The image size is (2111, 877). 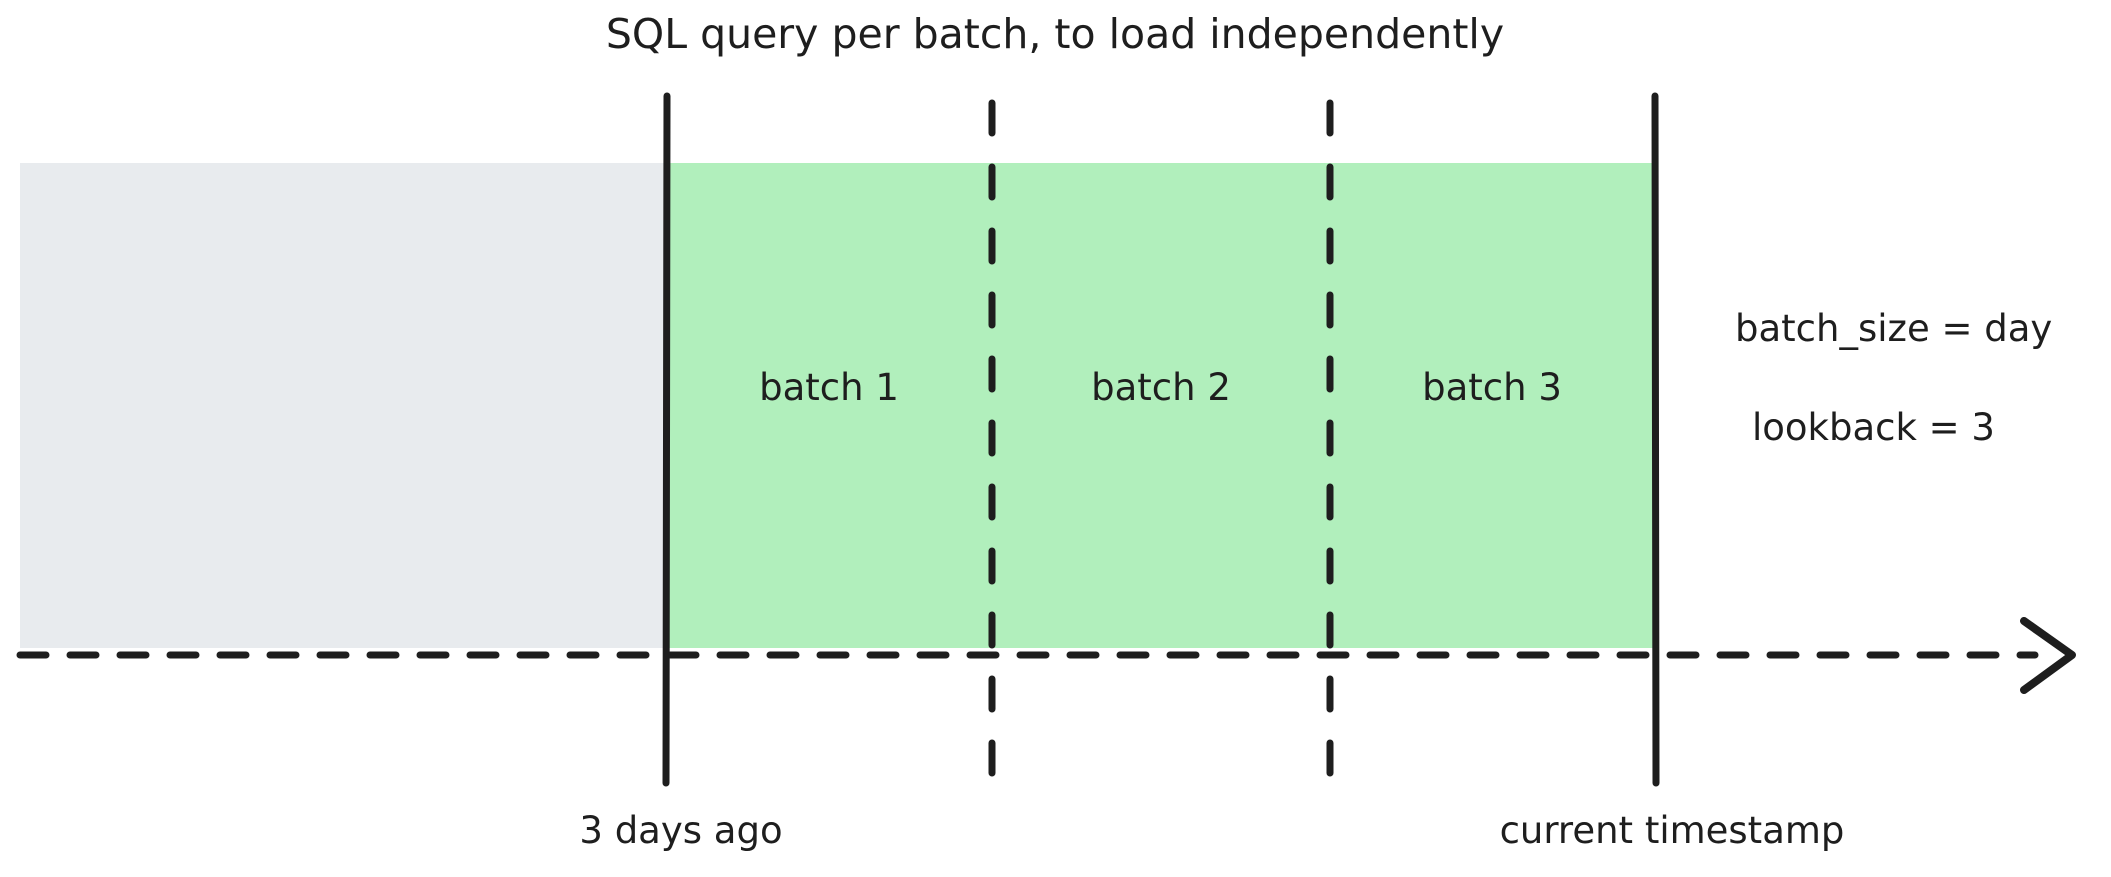 I want to click on param-batch-size: batch_size = day, so click(x=1893, y=328).